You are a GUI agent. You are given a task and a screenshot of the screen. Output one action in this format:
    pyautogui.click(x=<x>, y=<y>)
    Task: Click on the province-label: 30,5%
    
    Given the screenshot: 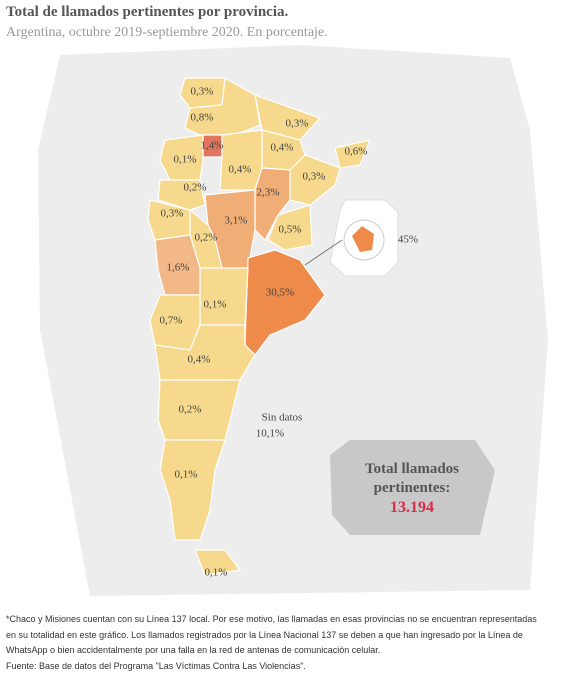 What is the action you would take?
    pyautogui.click(x=280, y=293)
    